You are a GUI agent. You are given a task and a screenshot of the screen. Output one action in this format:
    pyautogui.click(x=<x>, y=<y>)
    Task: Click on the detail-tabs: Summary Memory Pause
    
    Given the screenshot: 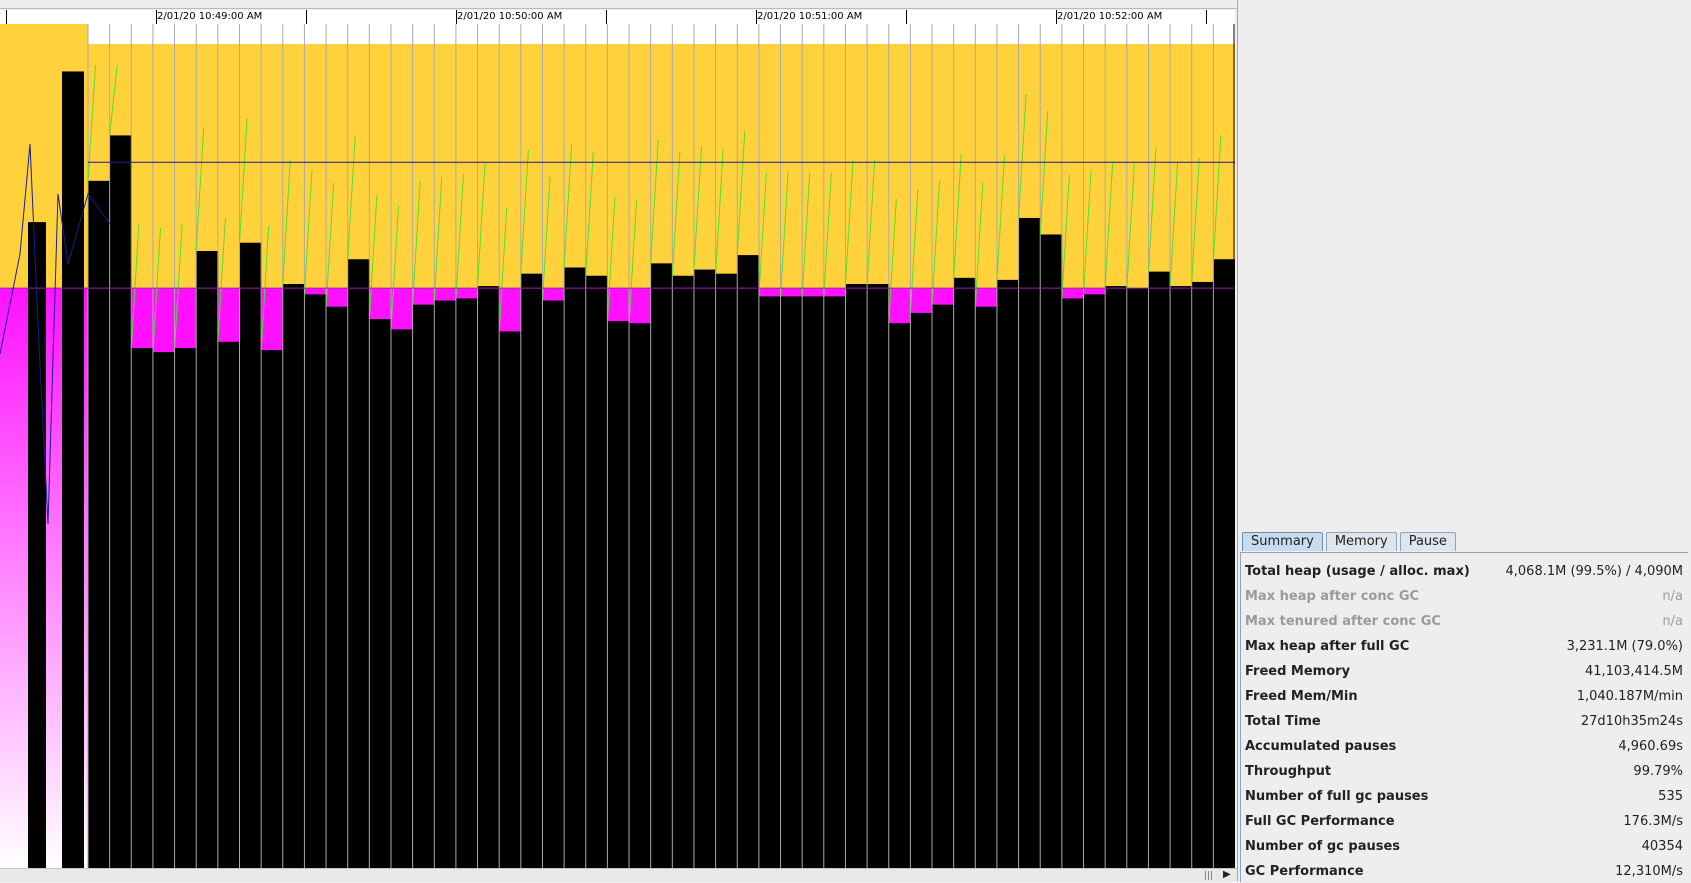 What is the action you would take?
    pyautogui.click(x=1349, y=542)
    